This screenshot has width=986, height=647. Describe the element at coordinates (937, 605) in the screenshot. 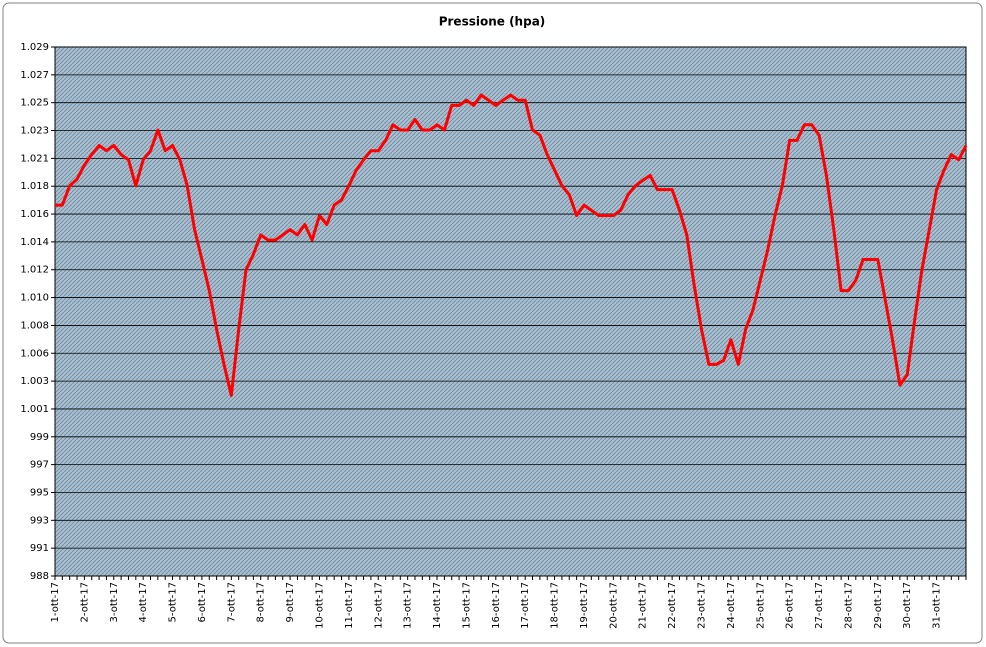

I see `x-tick-label: 31-ott-17` at that location.